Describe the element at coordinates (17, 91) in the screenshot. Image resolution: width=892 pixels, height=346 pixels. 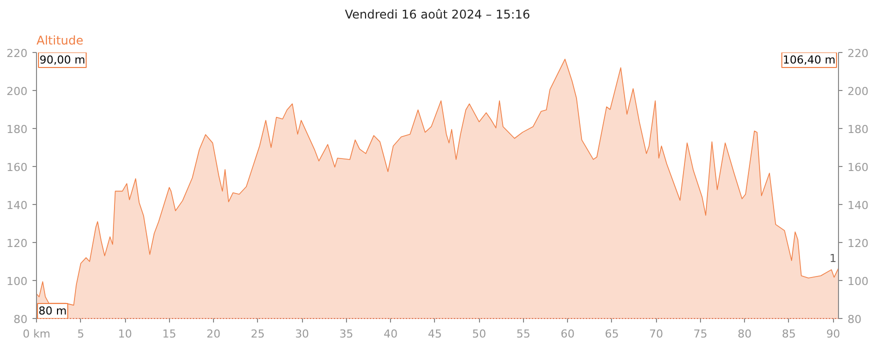
I see `y-tick-label: 200` at that location.